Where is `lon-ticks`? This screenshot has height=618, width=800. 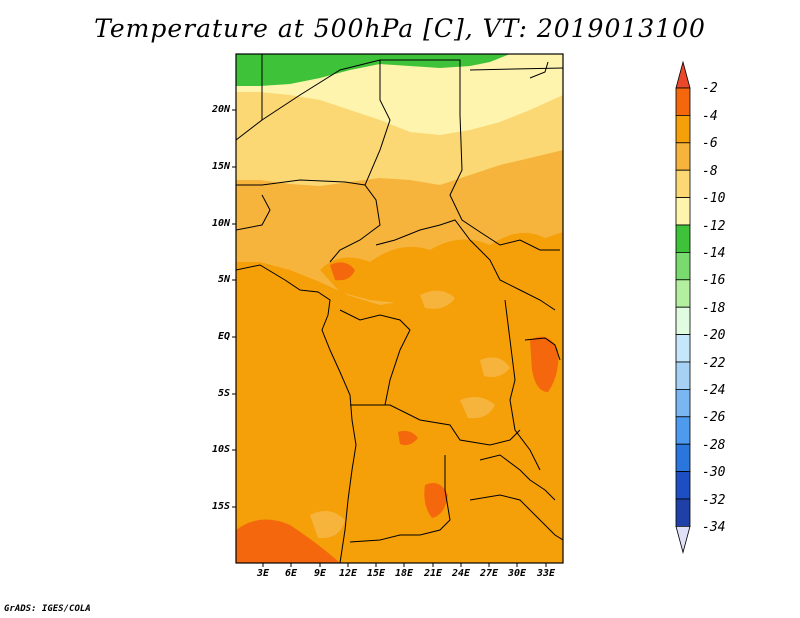 lon-ticks is located at coordinates (404, 565).